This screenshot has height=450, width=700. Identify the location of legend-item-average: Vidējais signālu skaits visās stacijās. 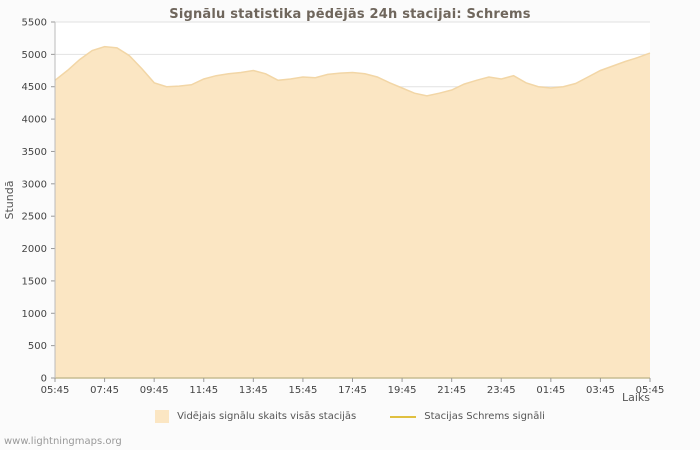
(255, 416).